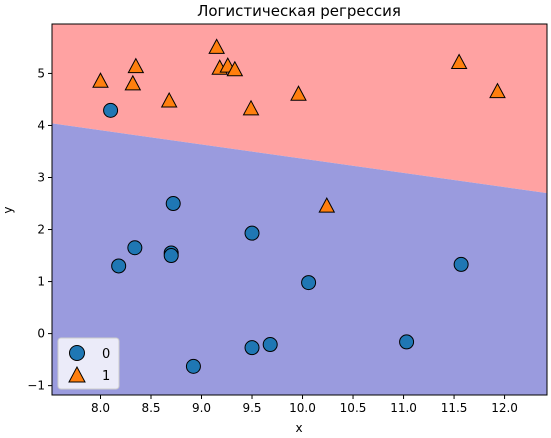 The image size is (551, 438). Describe the element at coordinates (504, 408) in the screenshot. I see `x-tick-label: 12.0` at that location.